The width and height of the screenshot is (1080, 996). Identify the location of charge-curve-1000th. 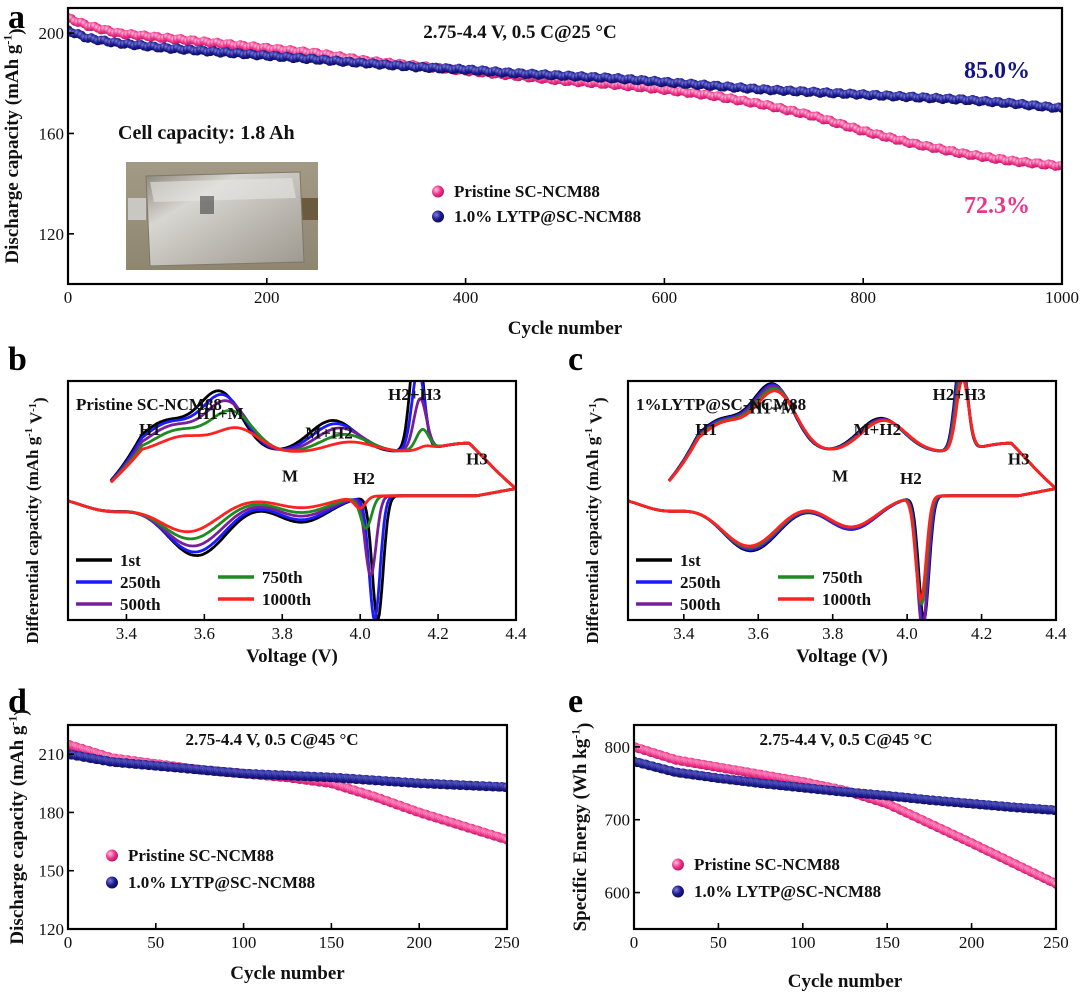
(861, 435).